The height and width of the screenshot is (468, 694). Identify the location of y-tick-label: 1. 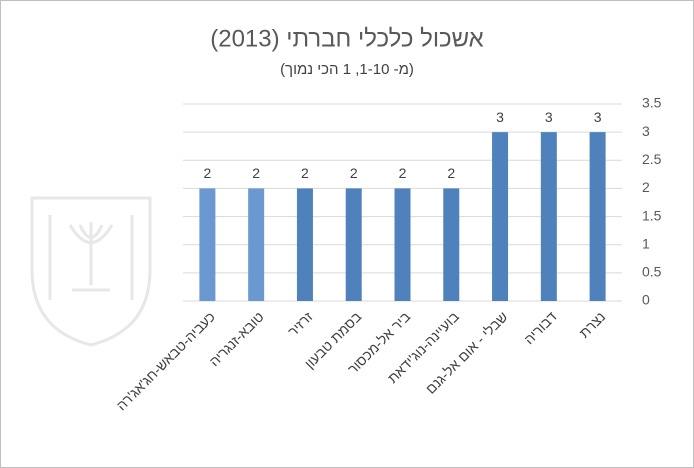
(646, 243).